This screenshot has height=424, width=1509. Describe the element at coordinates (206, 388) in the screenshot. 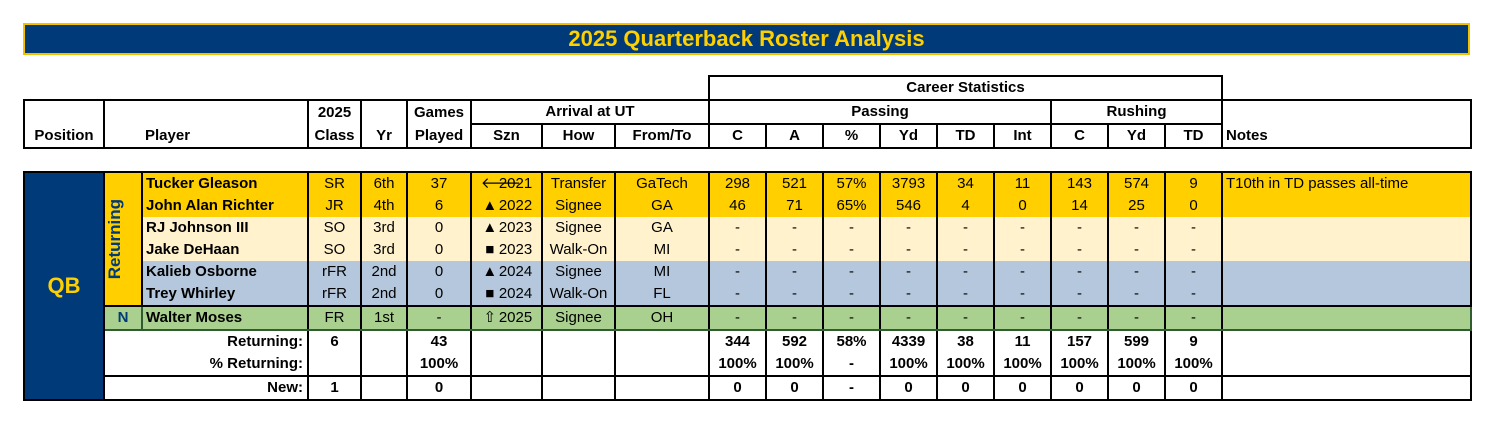

I see `summary-label: New:` at that location.